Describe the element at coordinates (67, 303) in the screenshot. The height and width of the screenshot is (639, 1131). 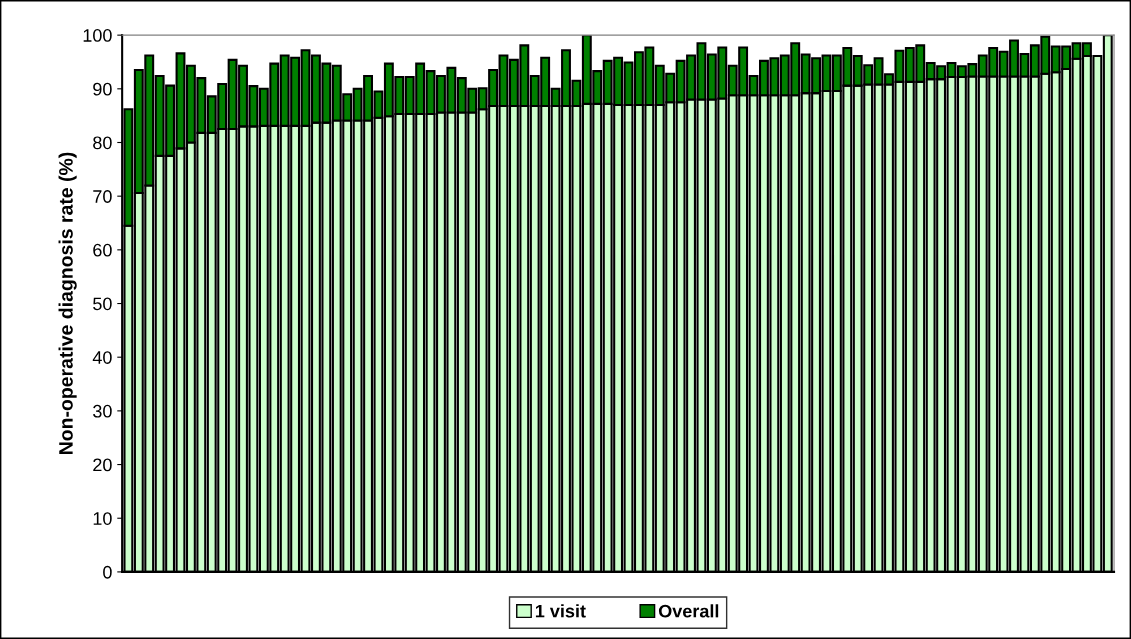
I see `y-axis-title: Non-operative diagnosis rate (%)` at that location.